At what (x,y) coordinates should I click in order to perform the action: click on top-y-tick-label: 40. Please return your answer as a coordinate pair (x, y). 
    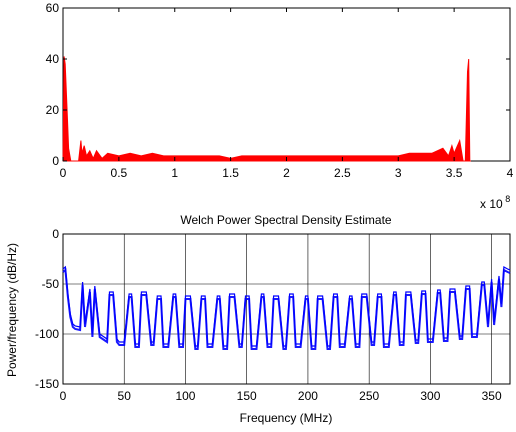
    Looking at the image, I should click on (53, 59).